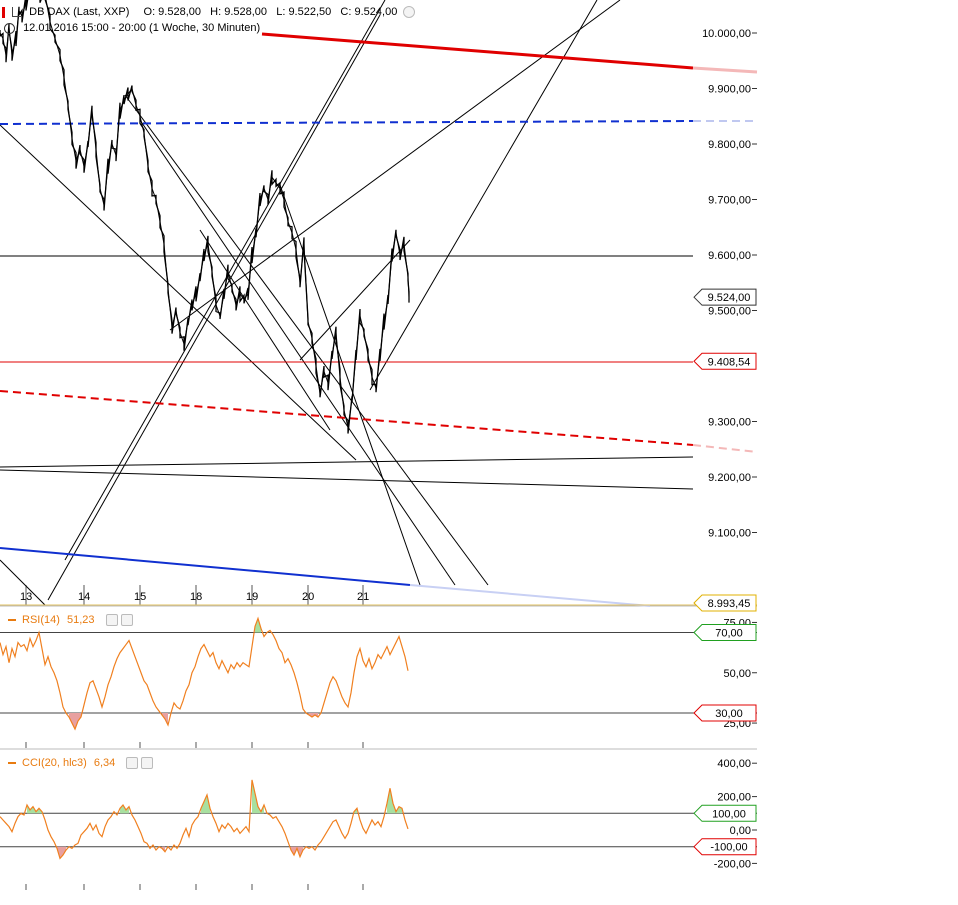 The width and height of the screenshot is (958, 905). I want to click on x-tick-label: 14, so click(84, 597).